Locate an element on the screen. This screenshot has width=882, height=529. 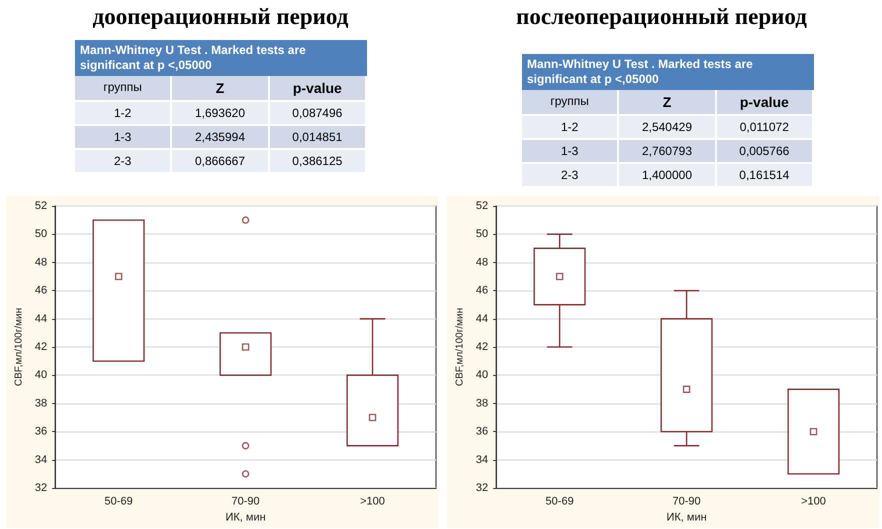
text: 0,866667 is located at coordinates (221, 161).